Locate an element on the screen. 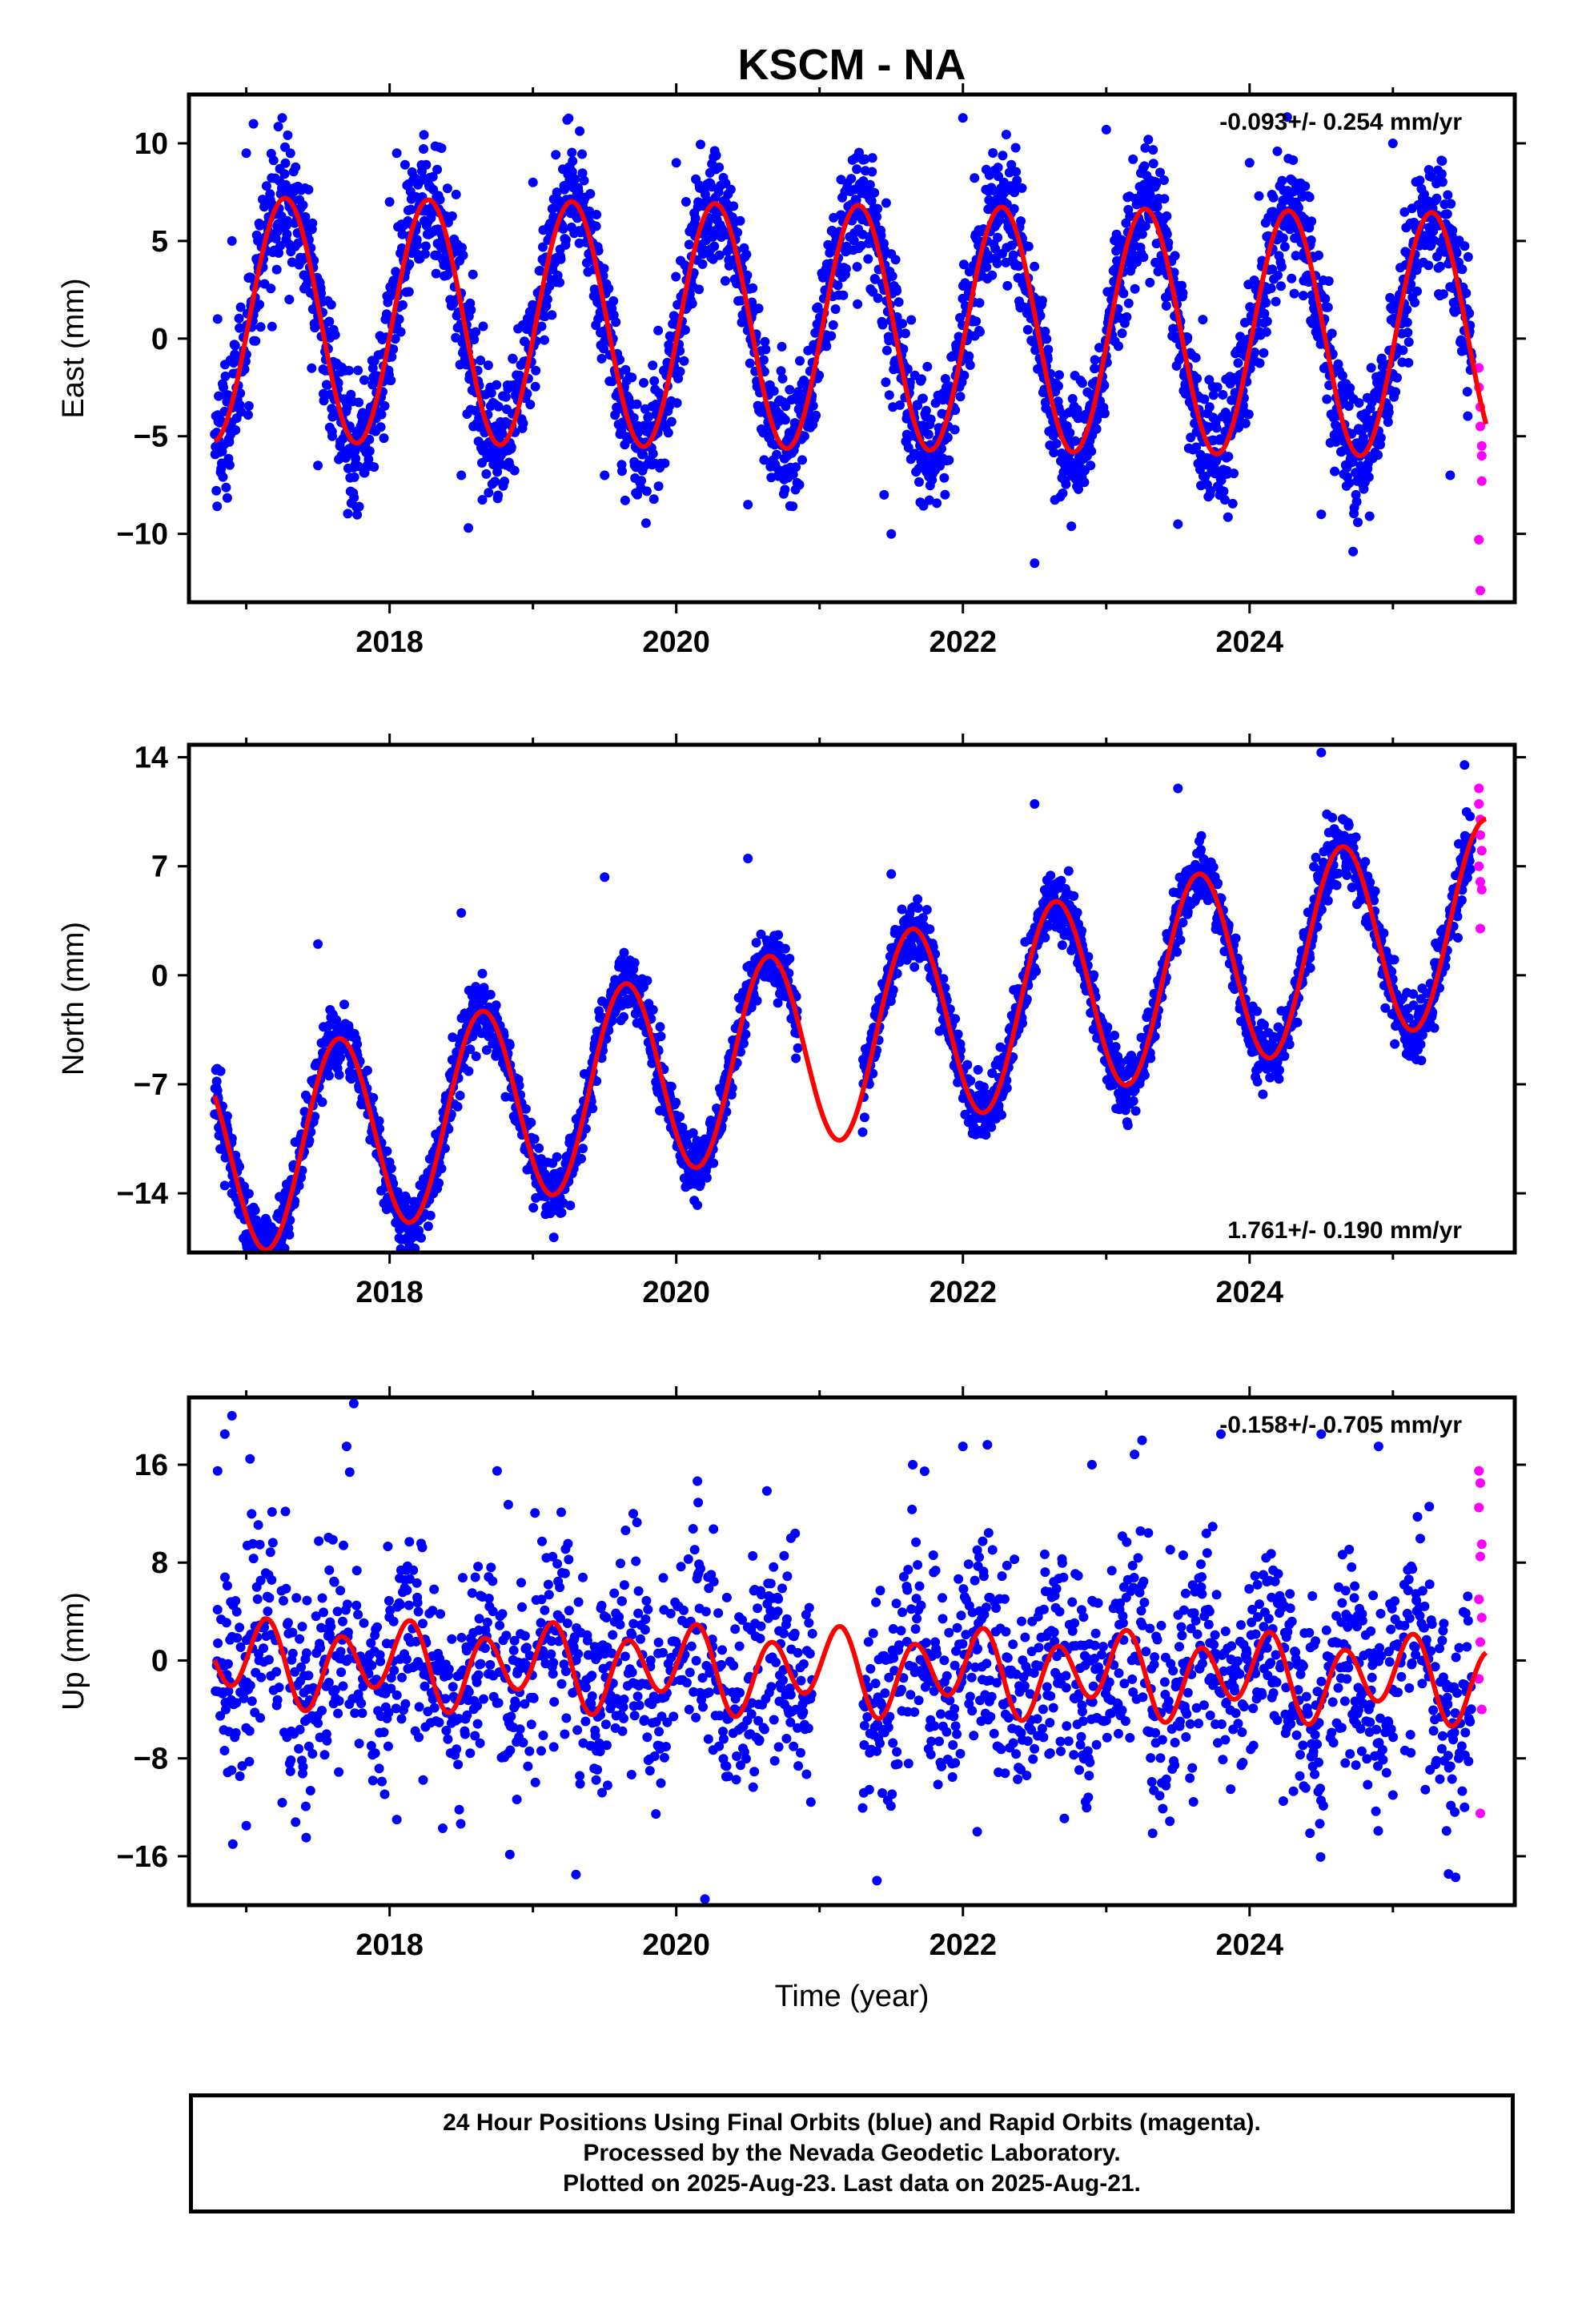  y-tick-label: 10 is located at coordinates (151, 144).